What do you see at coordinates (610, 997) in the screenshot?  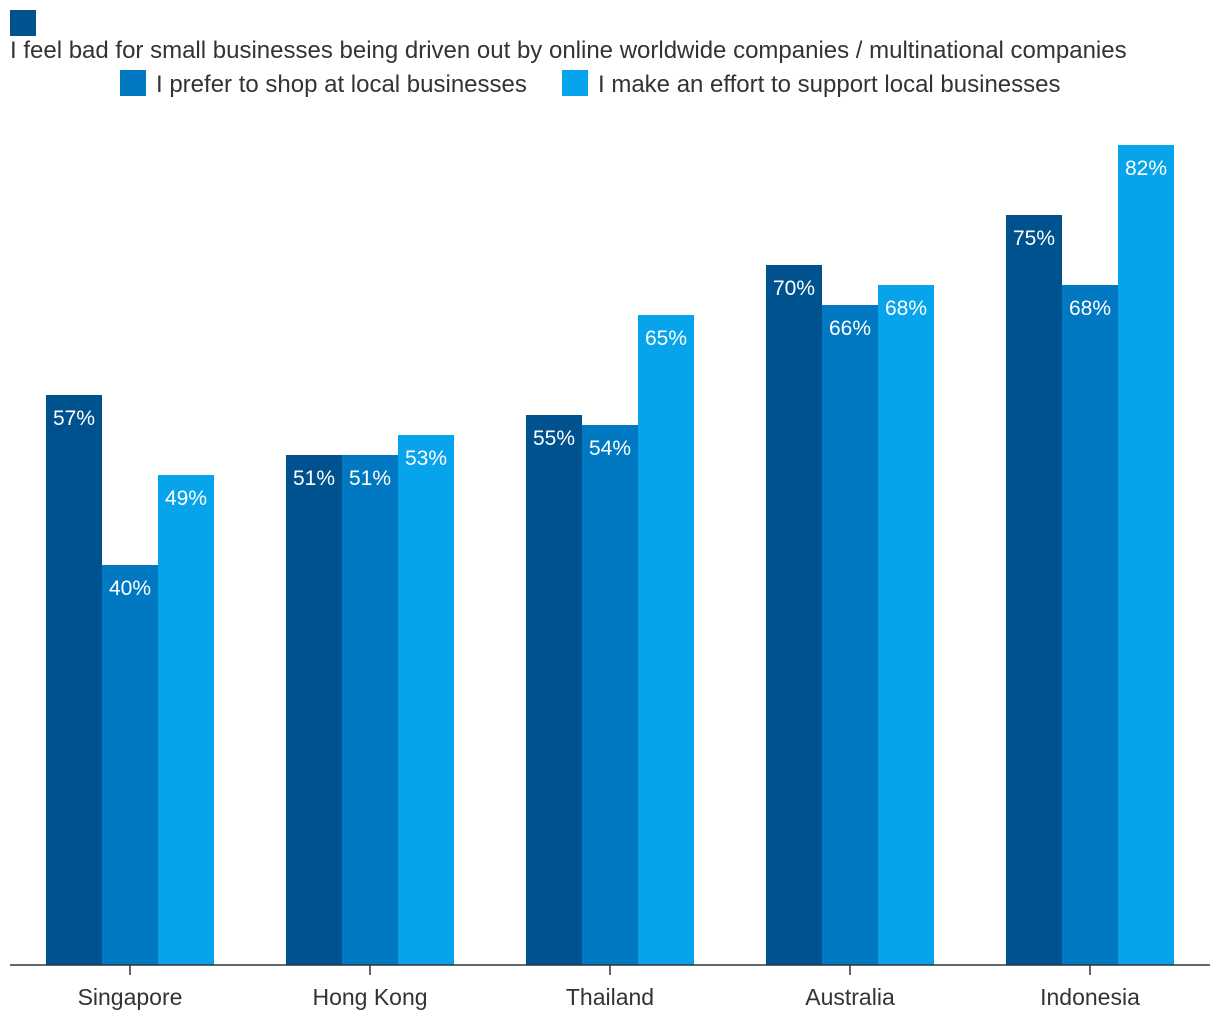 I see `x-tick-label-thailand: Thailand` at bounding box center [610, 997].